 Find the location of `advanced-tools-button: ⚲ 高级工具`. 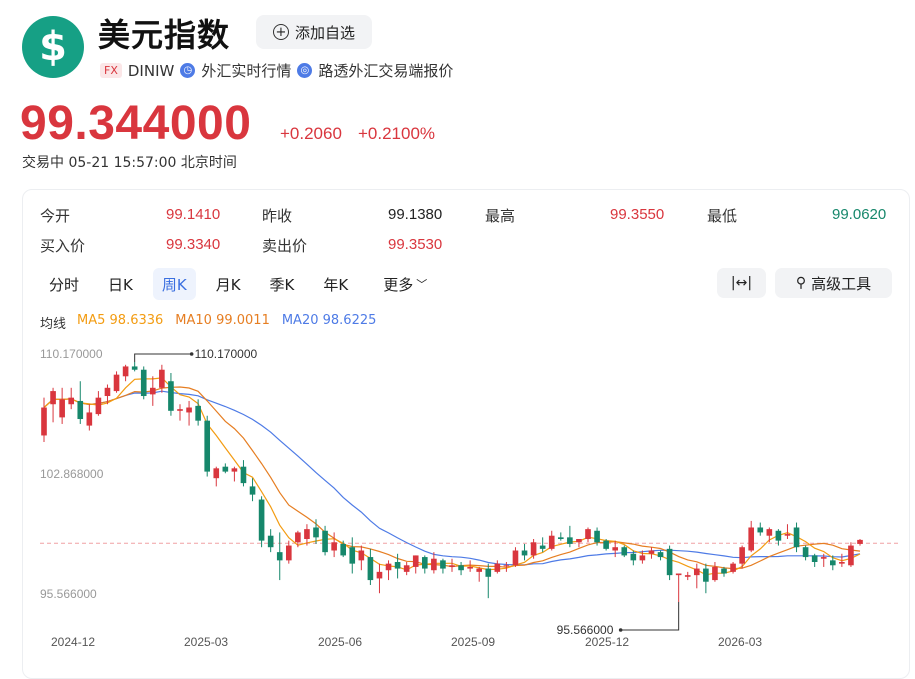

advanced-tools-button: ⚲ 高级工具 is located at coordinates (833, 283).